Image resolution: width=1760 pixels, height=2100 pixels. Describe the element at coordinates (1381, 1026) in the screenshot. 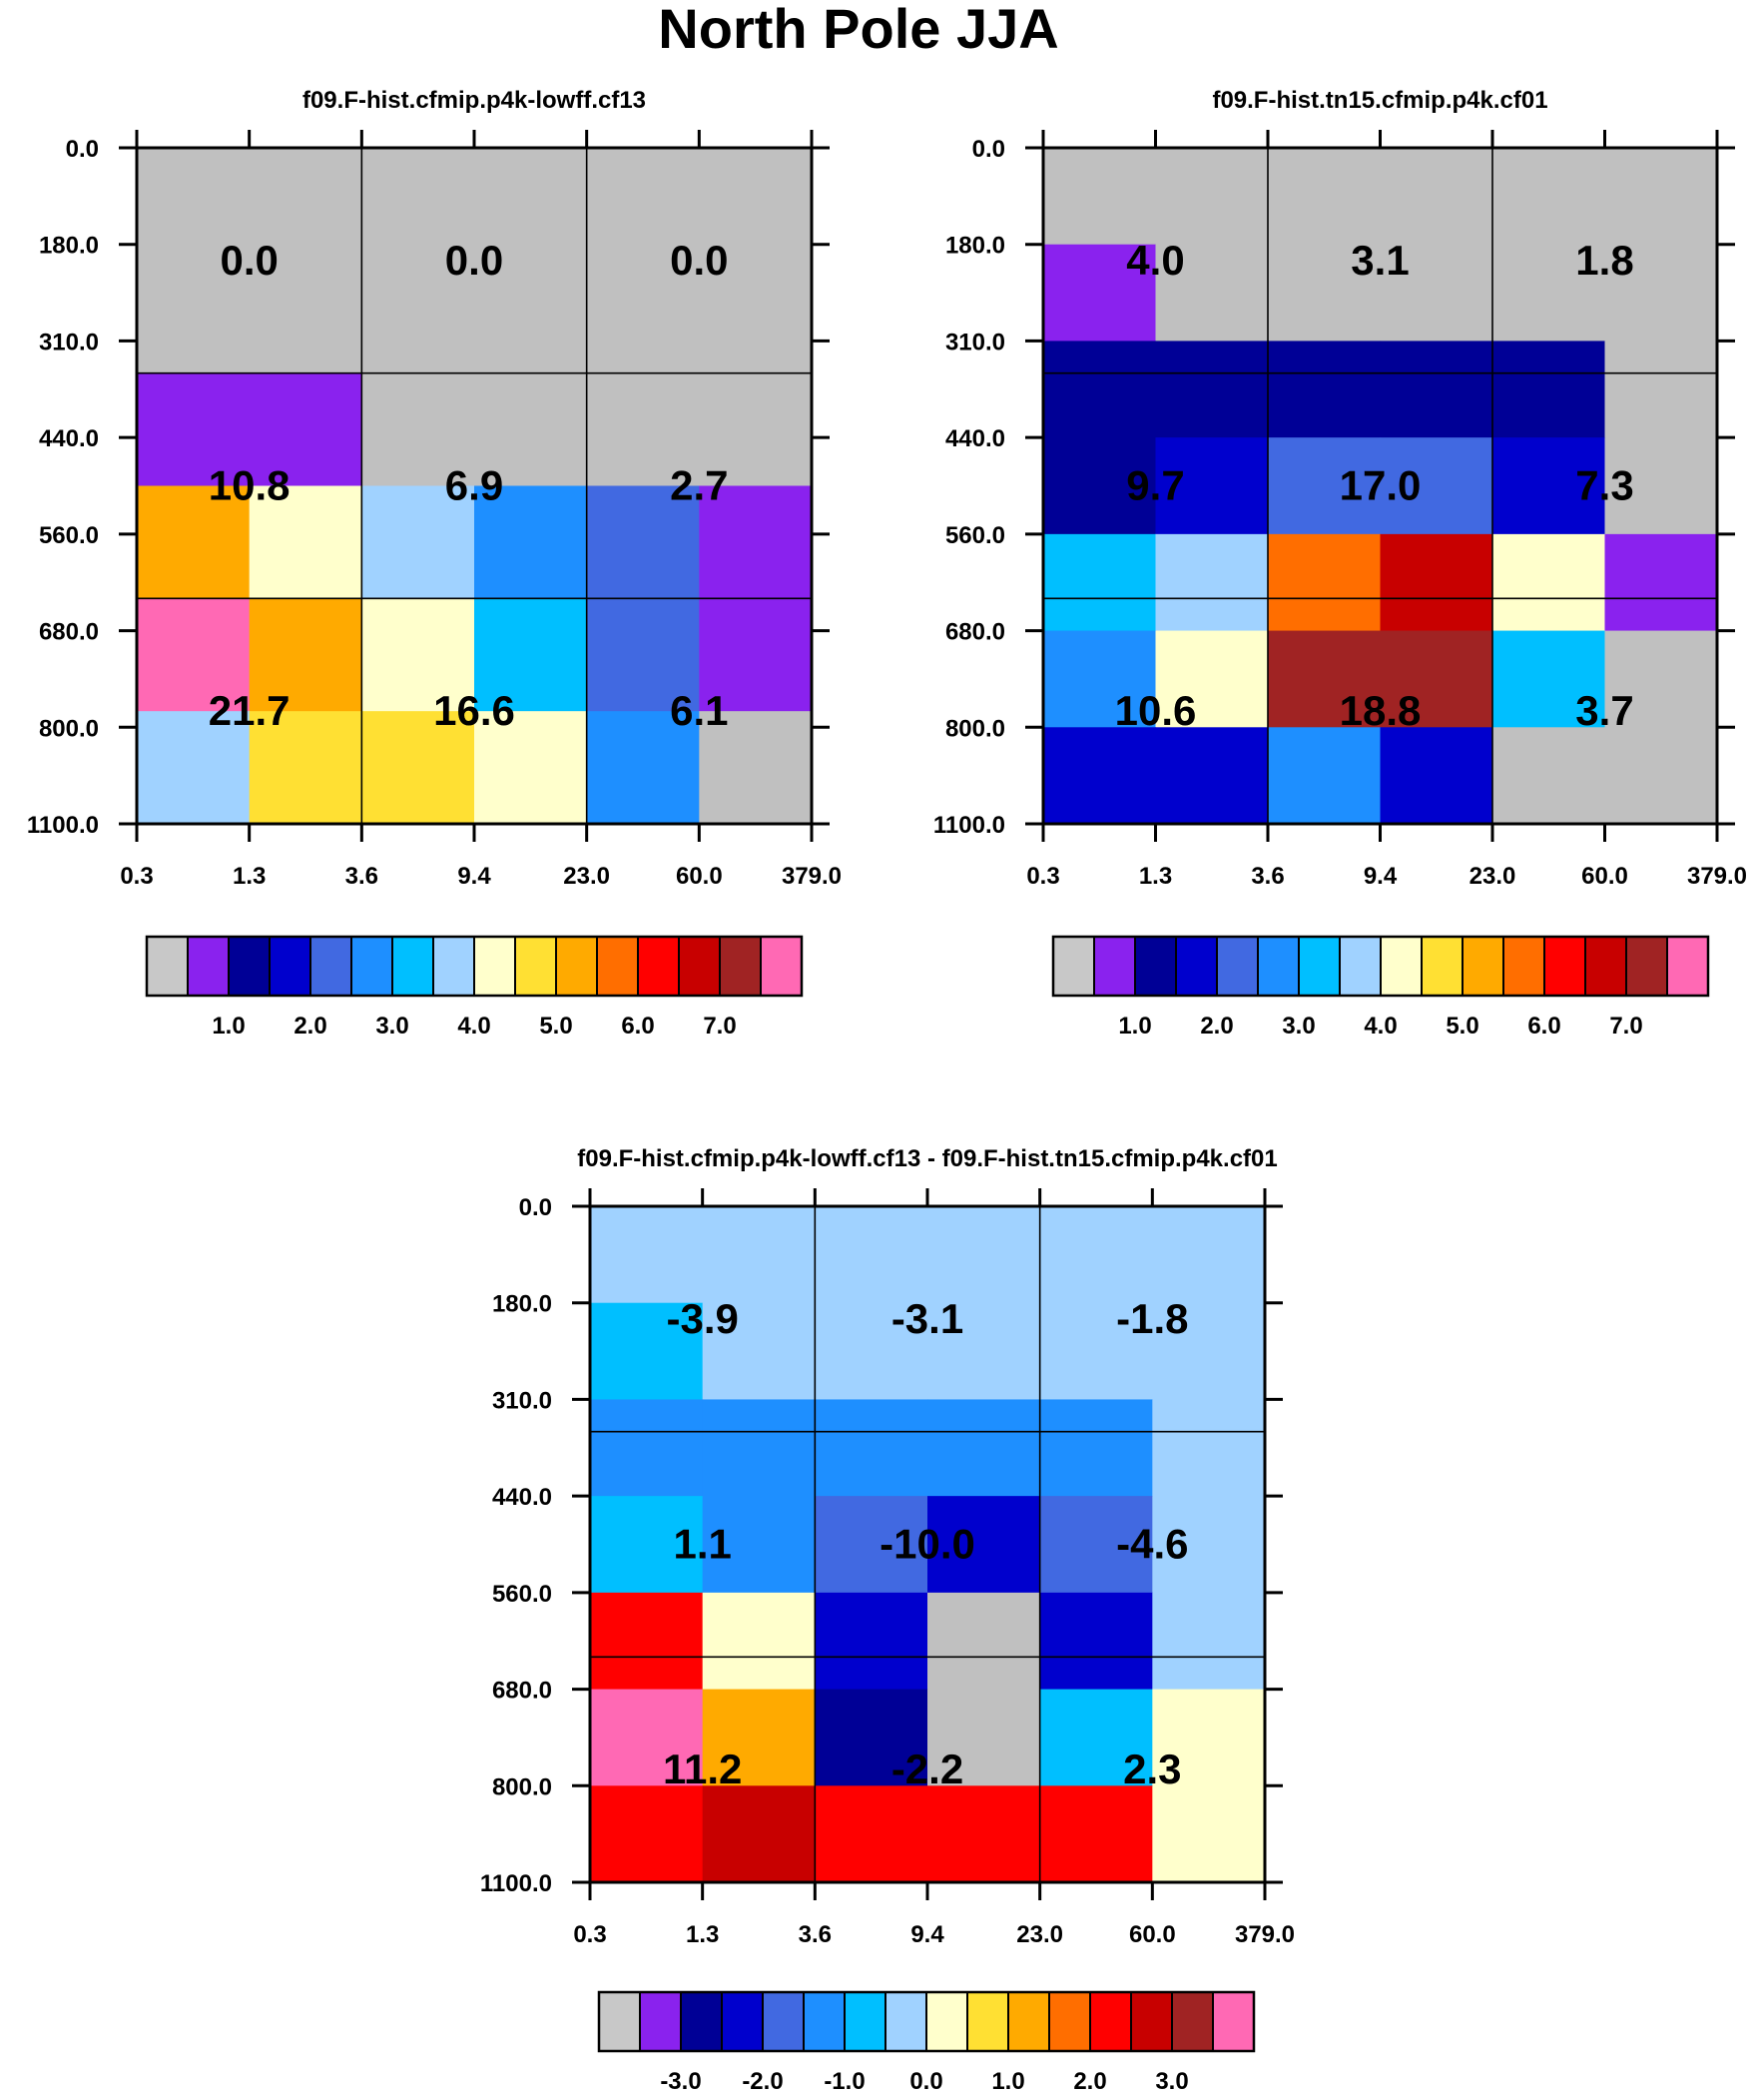

I see `colorbar-label: 4.0` at that location.